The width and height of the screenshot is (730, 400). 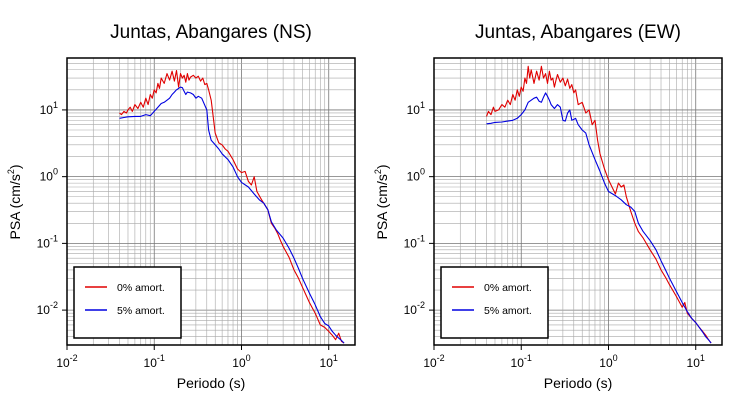 I want to click on y-tick-label-ns: 10⁻¹, so click(x=47, y=241).